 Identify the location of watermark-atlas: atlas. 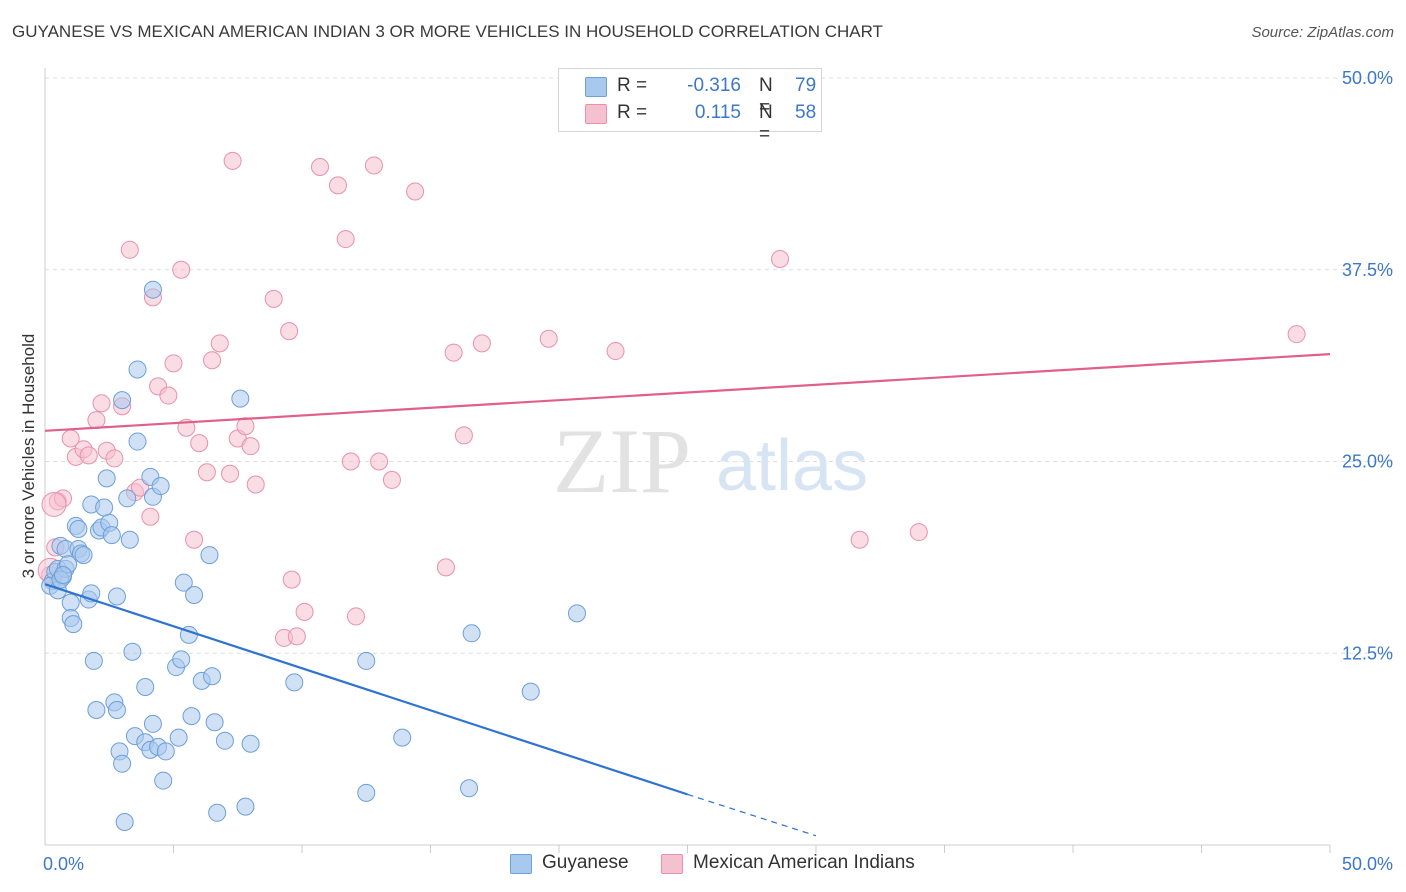
(792, 466).